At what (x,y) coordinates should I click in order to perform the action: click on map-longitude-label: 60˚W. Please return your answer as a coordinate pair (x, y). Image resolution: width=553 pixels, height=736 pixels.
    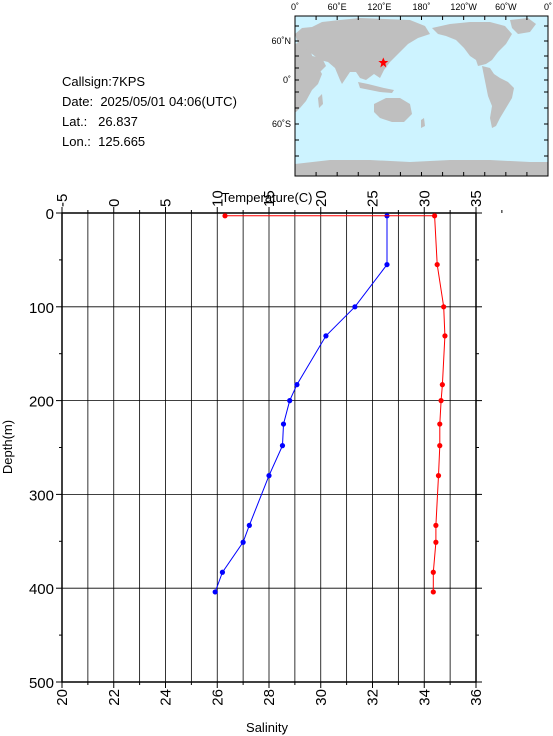
    Looking at the image, I should click on (506, 7).